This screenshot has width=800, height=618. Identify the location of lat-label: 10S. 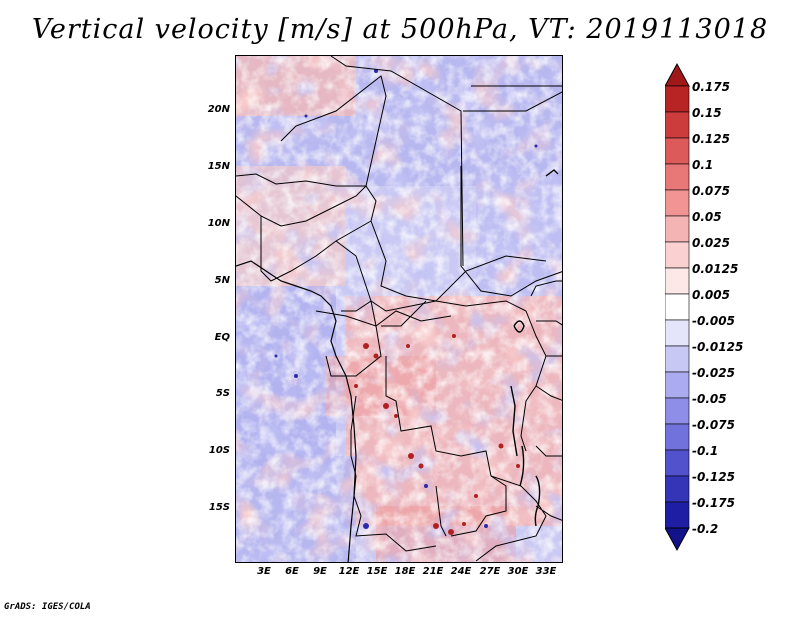
(219, 450).